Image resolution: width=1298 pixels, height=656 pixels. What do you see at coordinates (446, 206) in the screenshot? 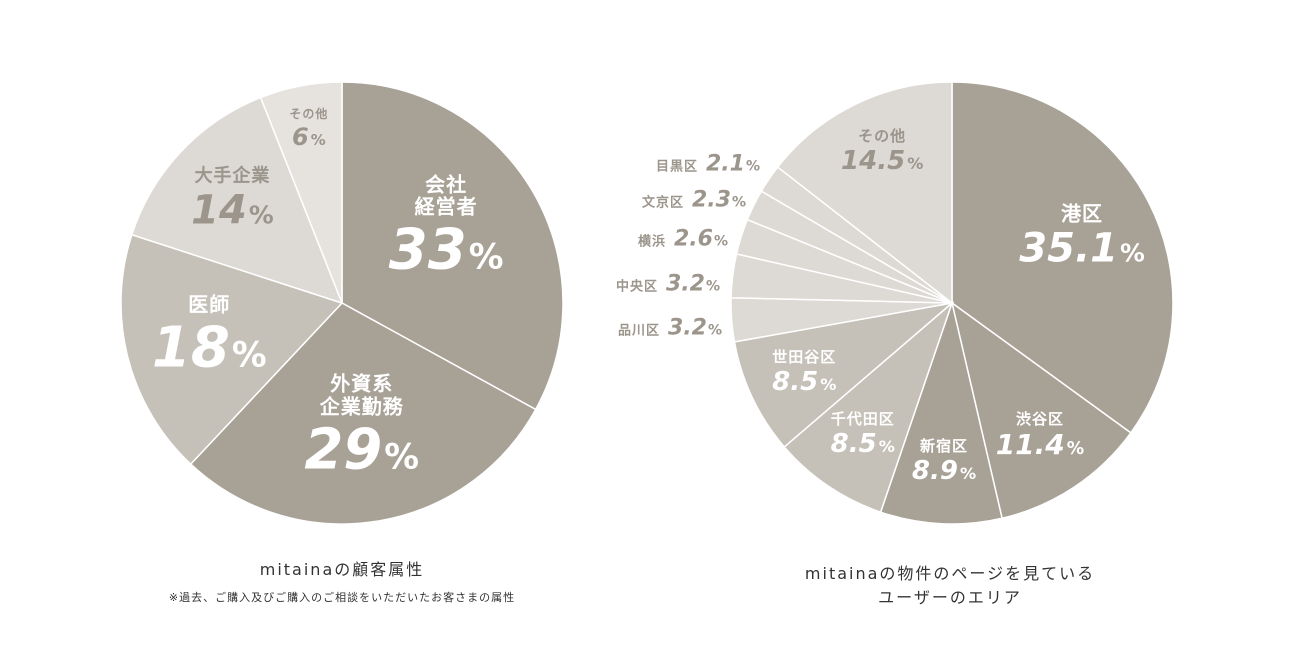
I see `slice-name: 経営者` at bounding box center [446, 206].